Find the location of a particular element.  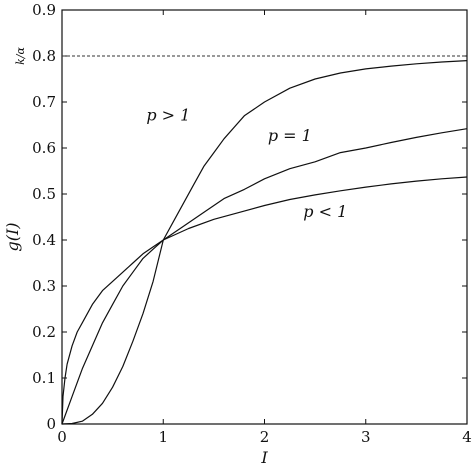

x-tick-label: 4 is located at coordinates (467, 437).